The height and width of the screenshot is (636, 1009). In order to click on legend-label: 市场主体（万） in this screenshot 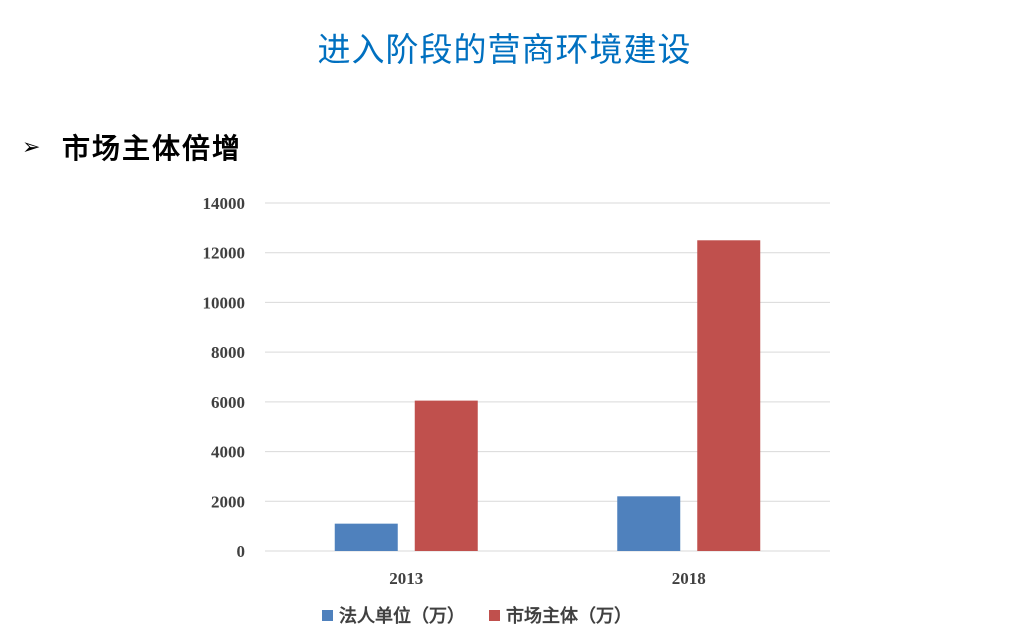, I will do `click(569, 616)`.